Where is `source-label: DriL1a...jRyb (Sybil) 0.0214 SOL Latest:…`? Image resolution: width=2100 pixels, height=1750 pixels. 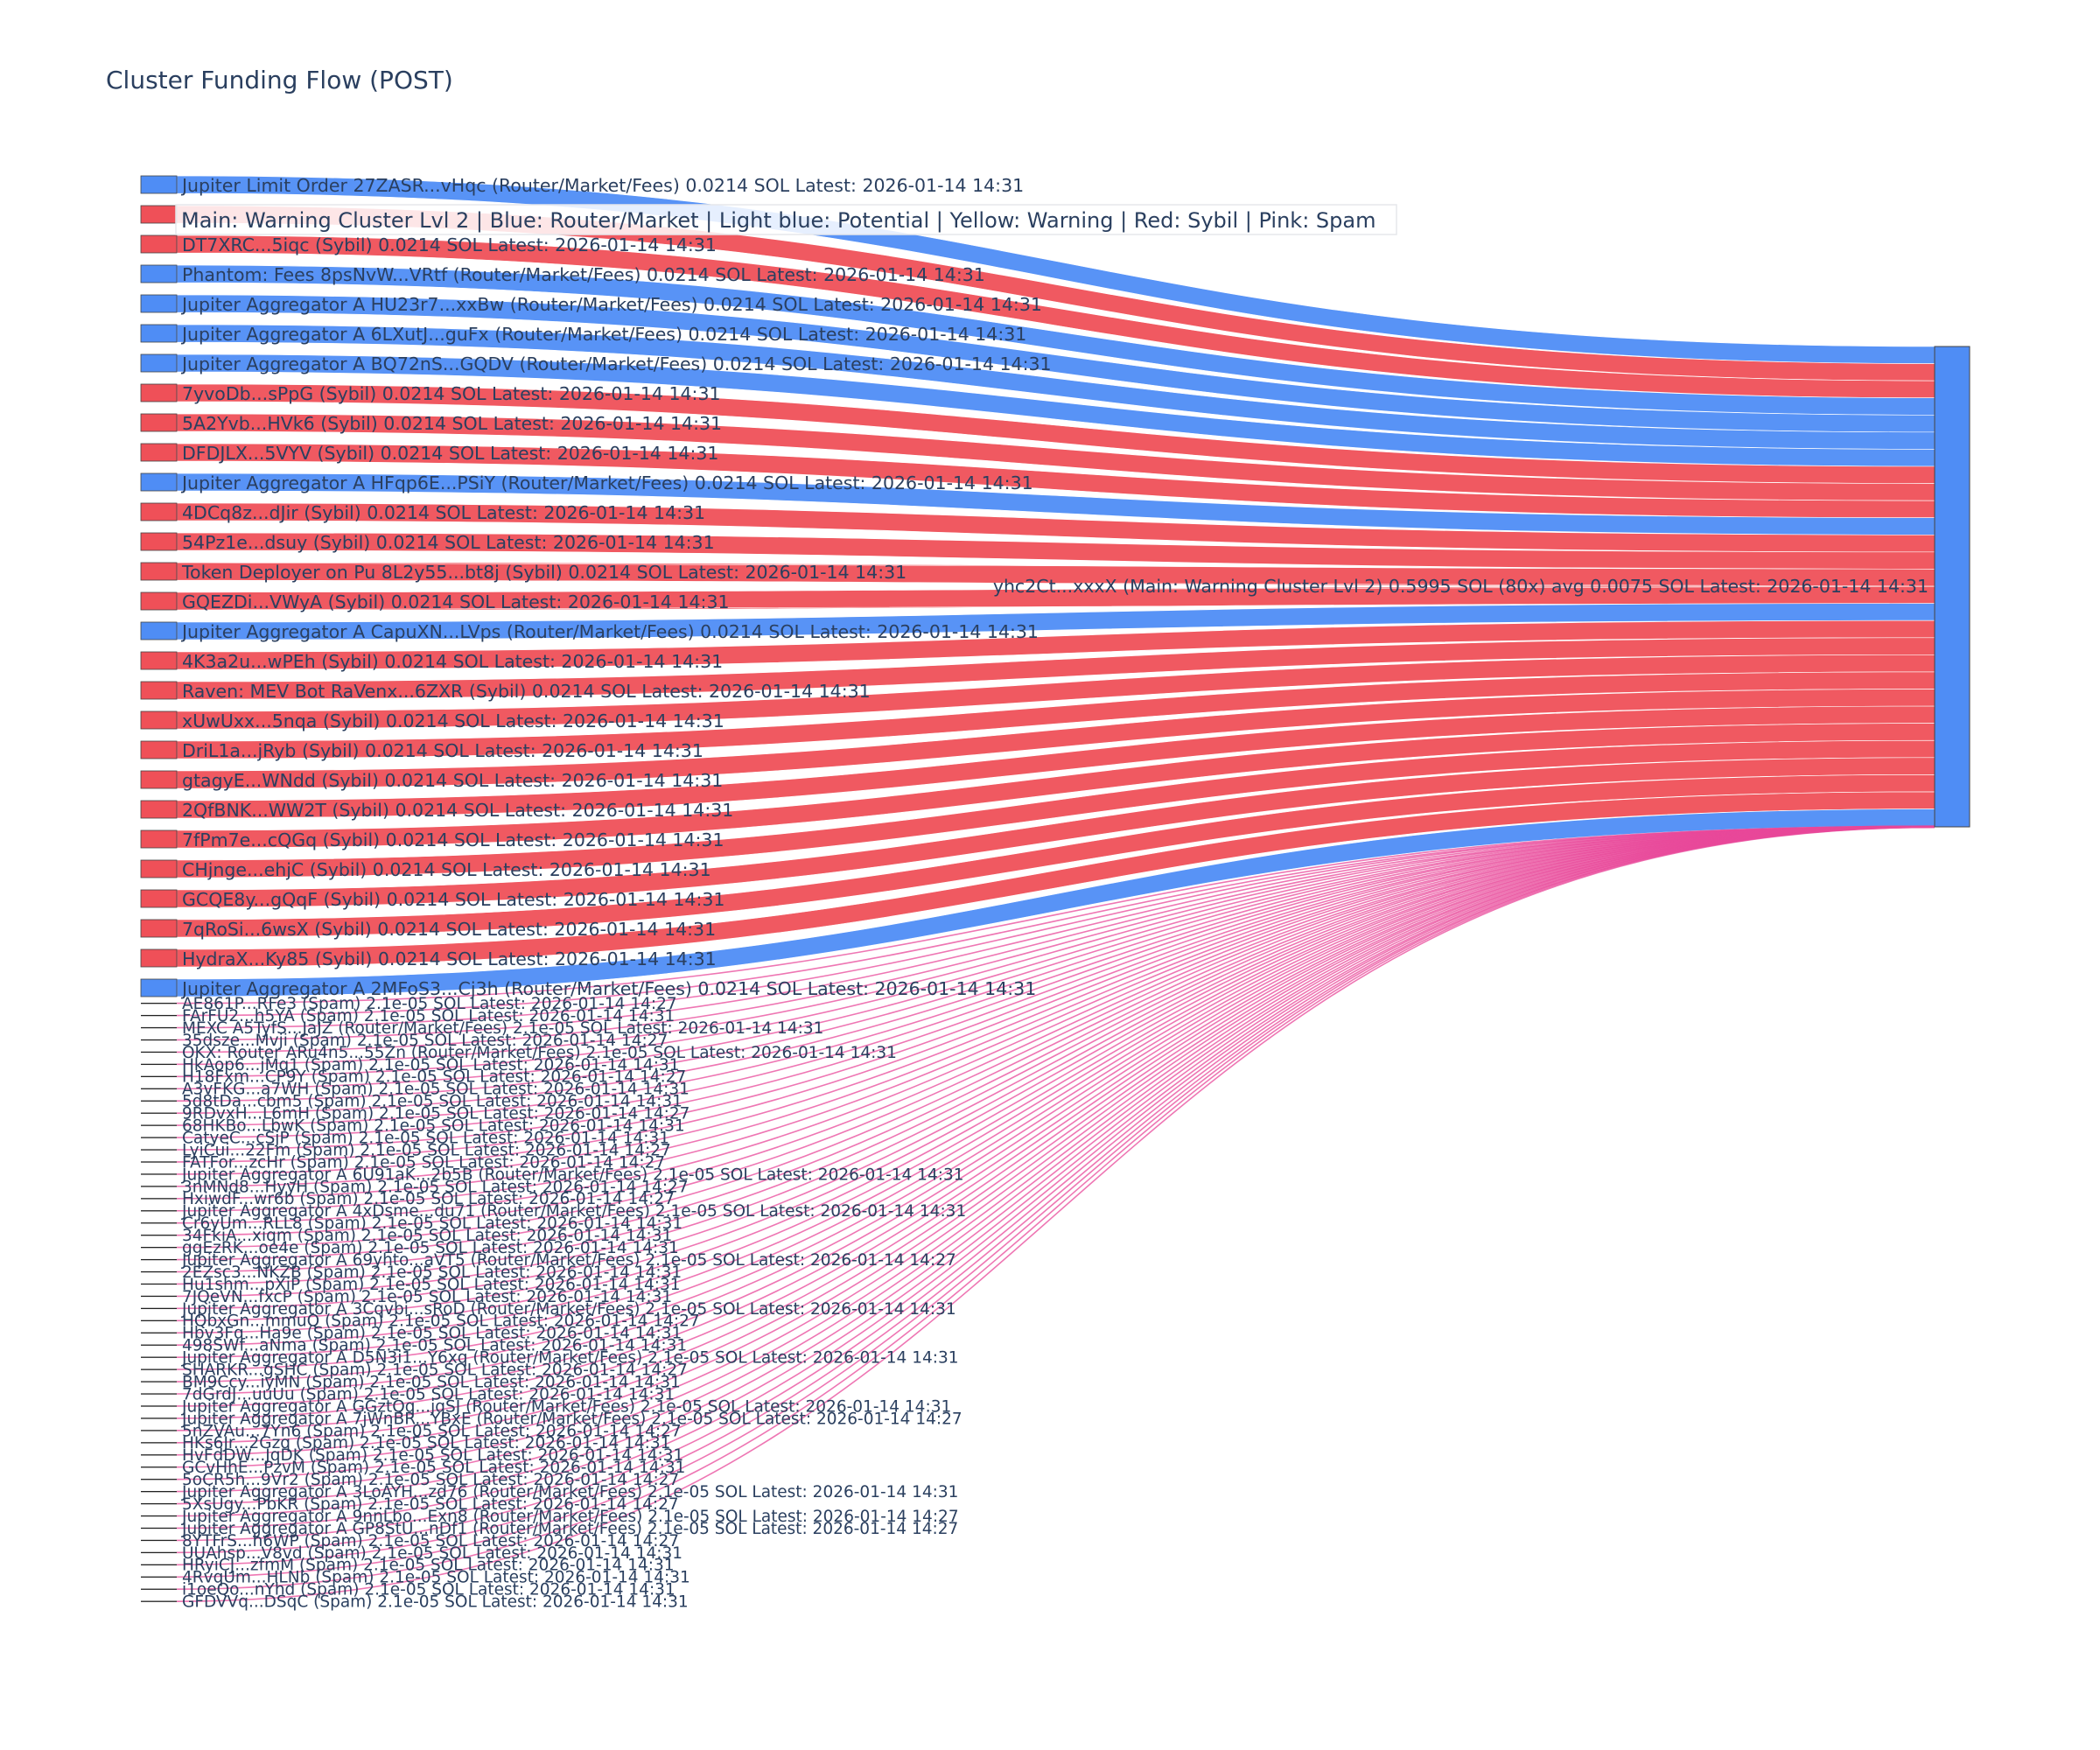 source-label: DriL1a...jRyb (Sybil) 0.0214 SOL Latest:… is located at coordinates (443, 750).